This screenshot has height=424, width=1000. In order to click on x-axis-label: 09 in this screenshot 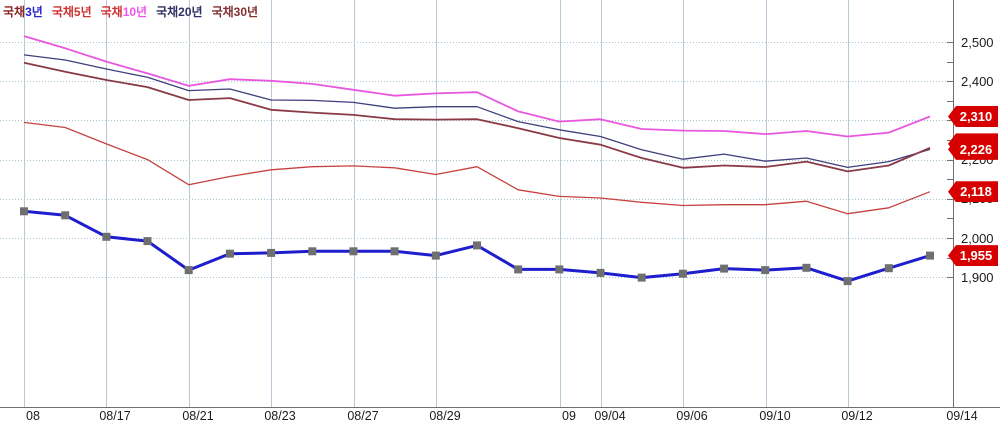, I will do `click(569, 416)`.